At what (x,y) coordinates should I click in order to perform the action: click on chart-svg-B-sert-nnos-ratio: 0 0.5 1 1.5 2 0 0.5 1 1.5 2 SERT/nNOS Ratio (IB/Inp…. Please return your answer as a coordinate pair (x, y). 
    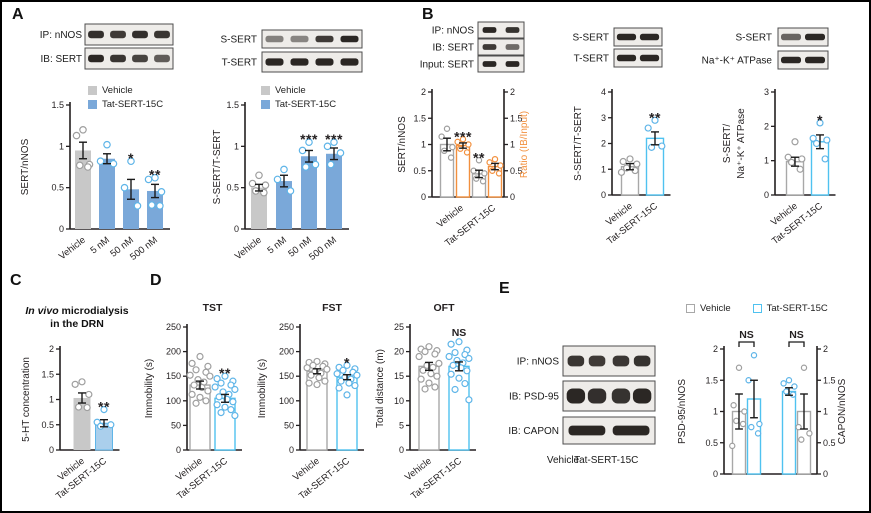
    Looking at the image, I should click on (463, 168).